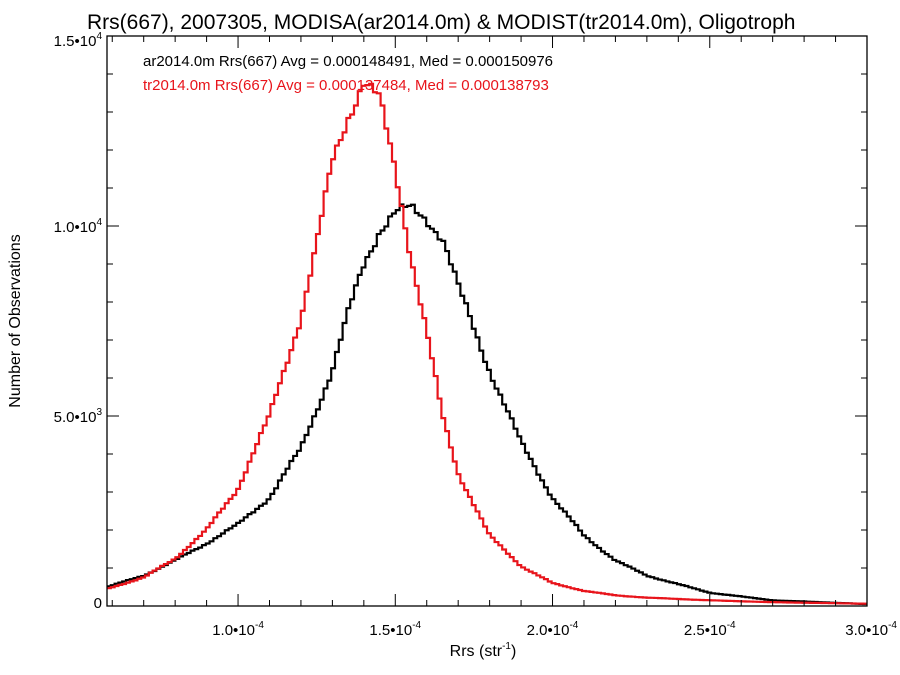 This screenshot has height=675, width=900. I want to click on x-tick-label: 1.0•10-4, so click(238, 629).